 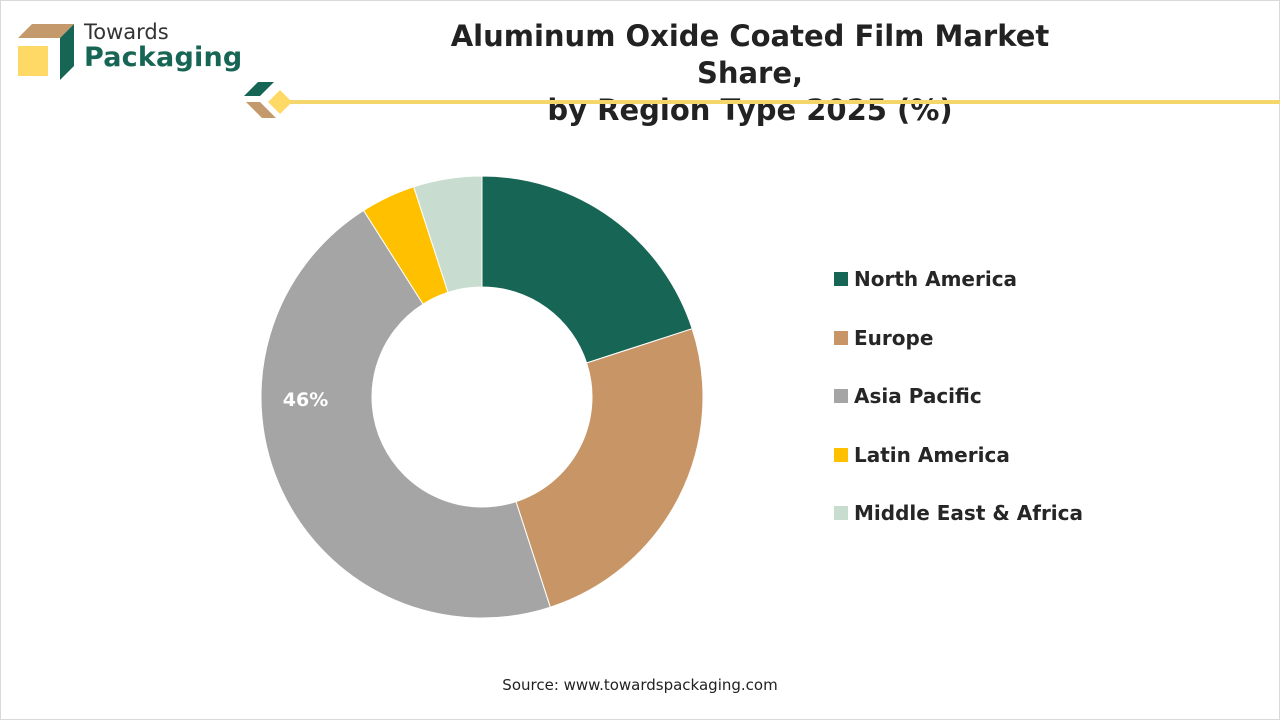 What do you see at coordinates (609, 468) in the screenshot?
I see `donut-slice-europe` at bounding box center [609, 468].